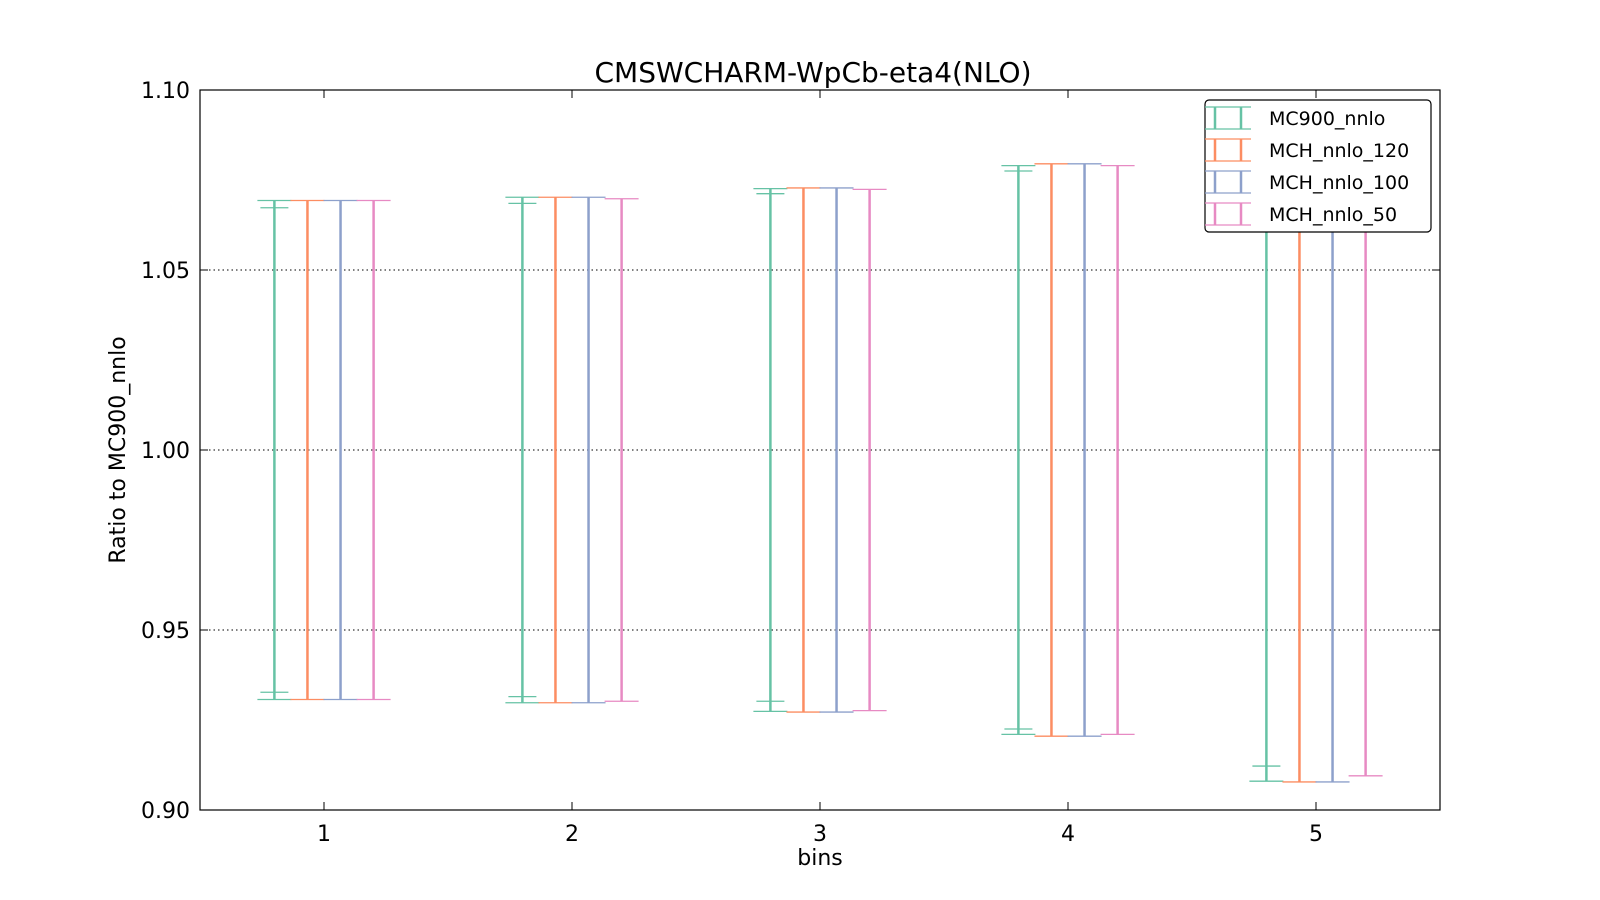  What do you see at coordinates (819, 858) in the screenshot?
I see `x-axis-title: bins` at bounding box center [819, 858].